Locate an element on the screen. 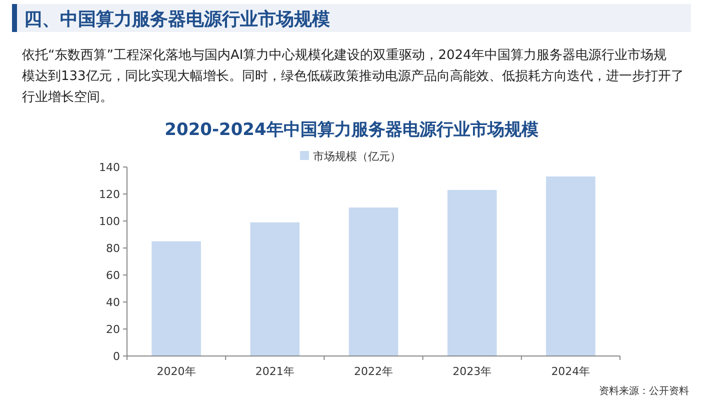 This screenshot has height=400, width=703. legend-label: 市场规模（亿元） is located at coordinates (357, 156).